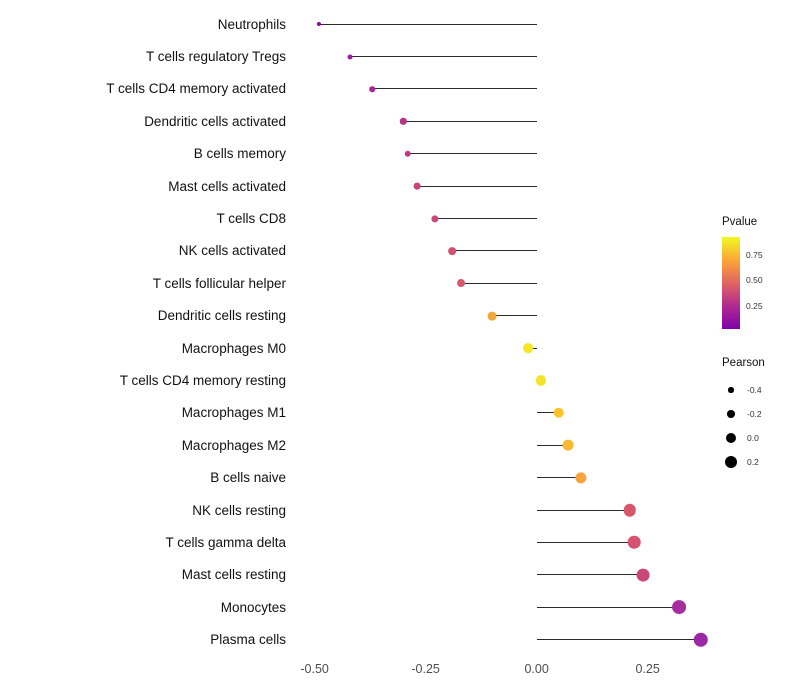 The width and height of the screenshot is (800, 700). I want to click on chart-row: T cells CD4 memory resting, so click(360, 380).